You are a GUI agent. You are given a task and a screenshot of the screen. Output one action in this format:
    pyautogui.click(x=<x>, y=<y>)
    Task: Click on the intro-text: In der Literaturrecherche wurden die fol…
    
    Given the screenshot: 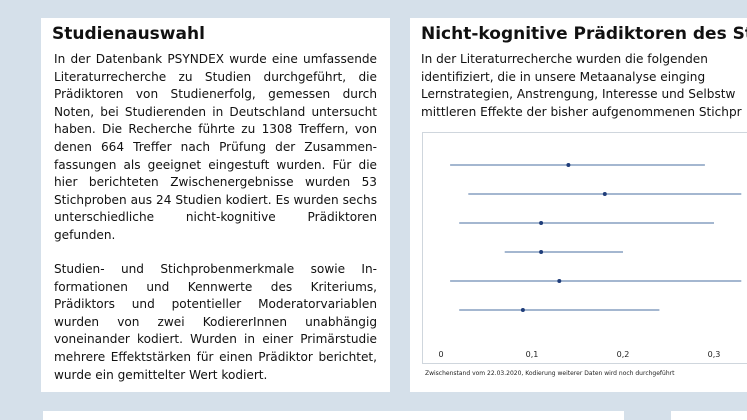 What is the action you would take?
    pyautogui.click(x=584, y=86)
    